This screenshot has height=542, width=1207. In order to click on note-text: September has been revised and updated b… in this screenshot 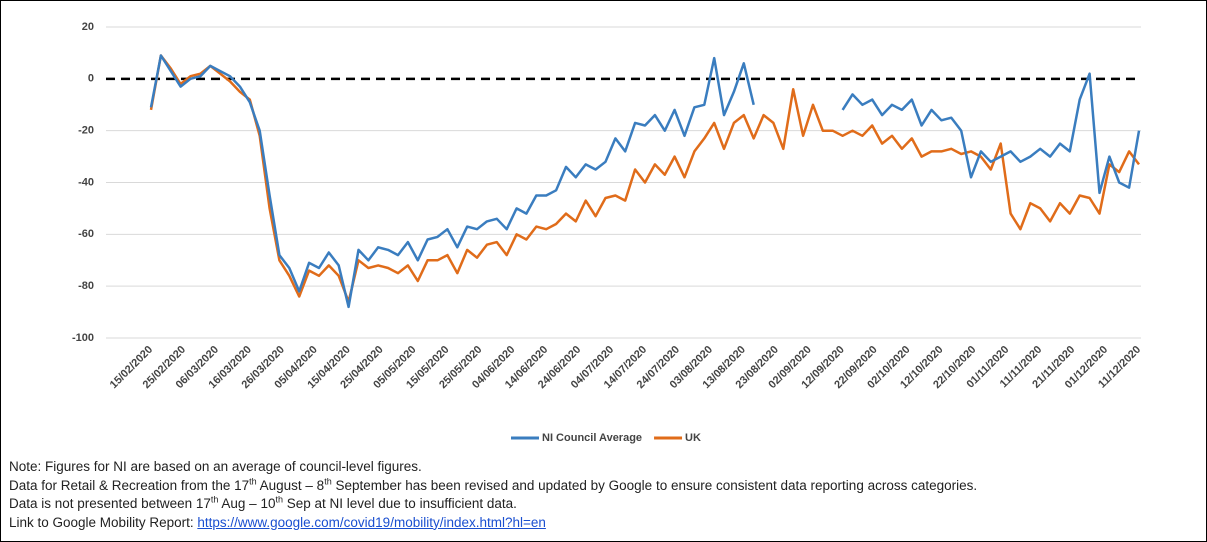, I will do `click(654, 485)`.